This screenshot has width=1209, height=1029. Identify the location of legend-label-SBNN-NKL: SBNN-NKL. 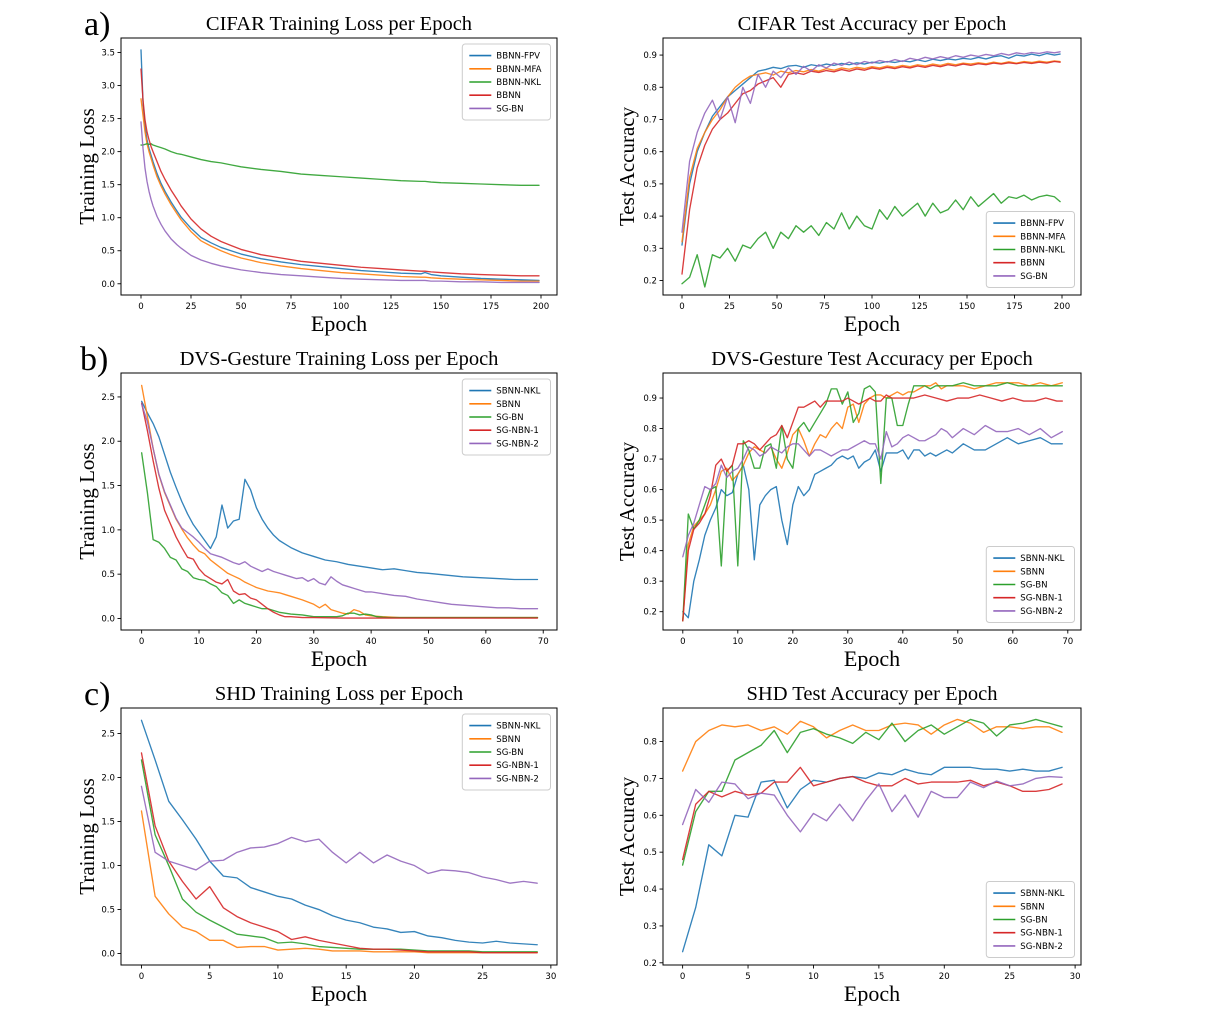
(518, 392).